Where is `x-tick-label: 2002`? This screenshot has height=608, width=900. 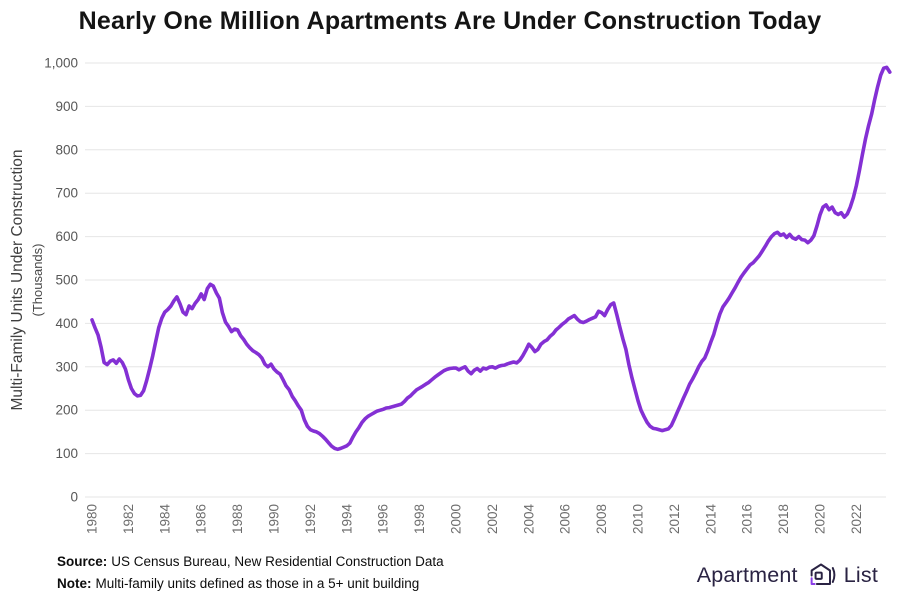
x-tick-label: 2002 is located at coordinates (492, 519).